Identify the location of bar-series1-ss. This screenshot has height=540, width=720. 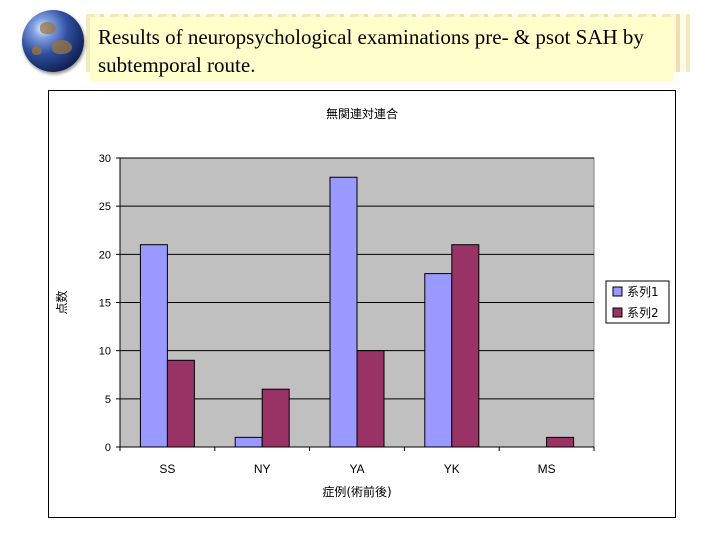
(153, 346).